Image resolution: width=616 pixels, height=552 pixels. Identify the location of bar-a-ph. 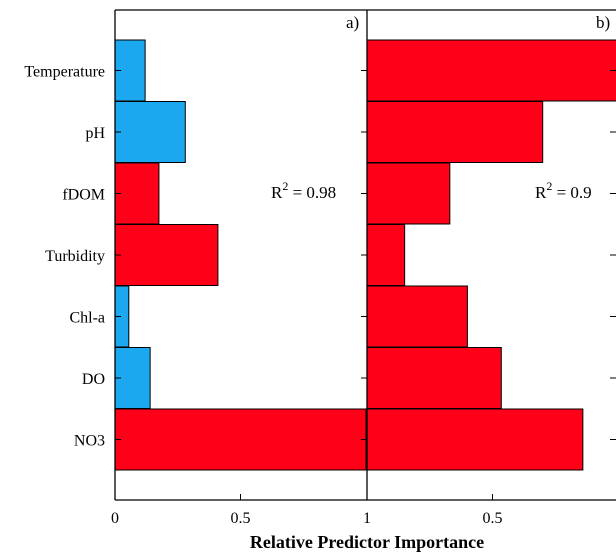
(150, 132).